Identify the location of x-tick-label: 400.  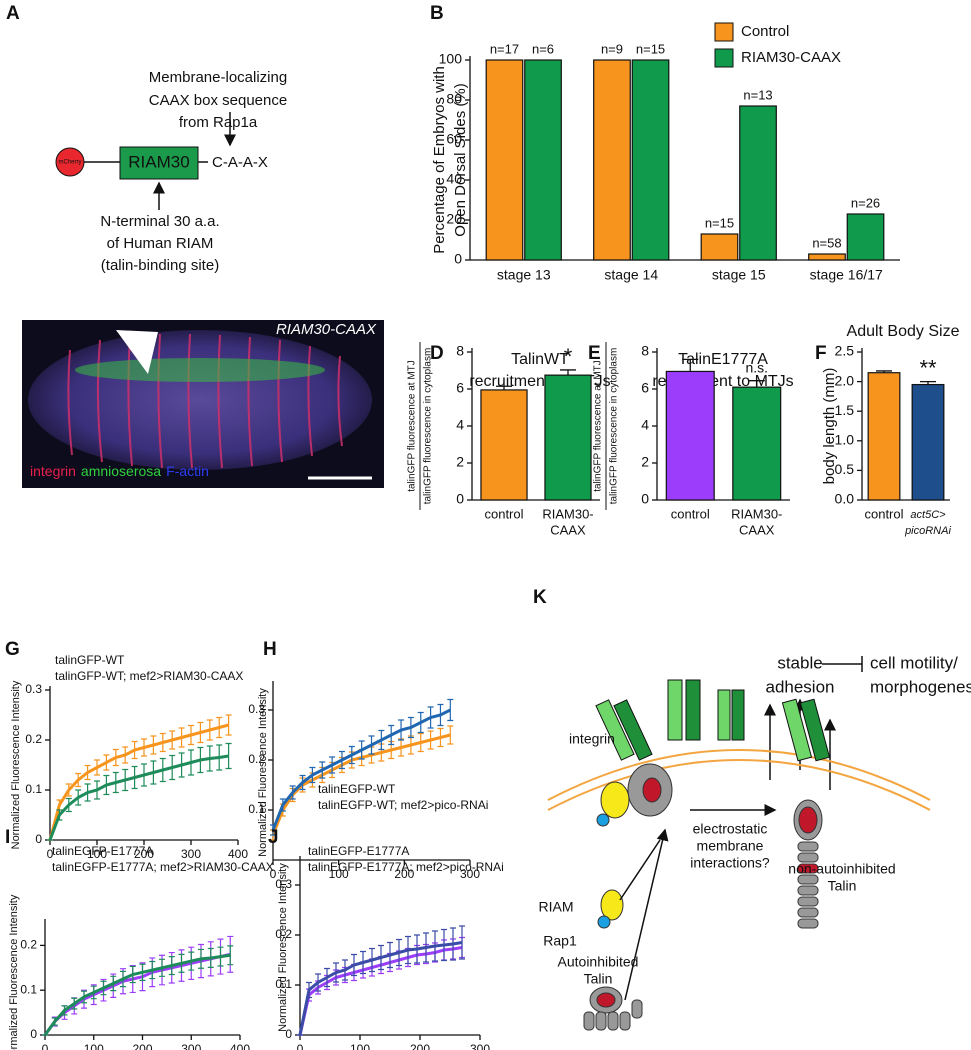
(240, 1046).